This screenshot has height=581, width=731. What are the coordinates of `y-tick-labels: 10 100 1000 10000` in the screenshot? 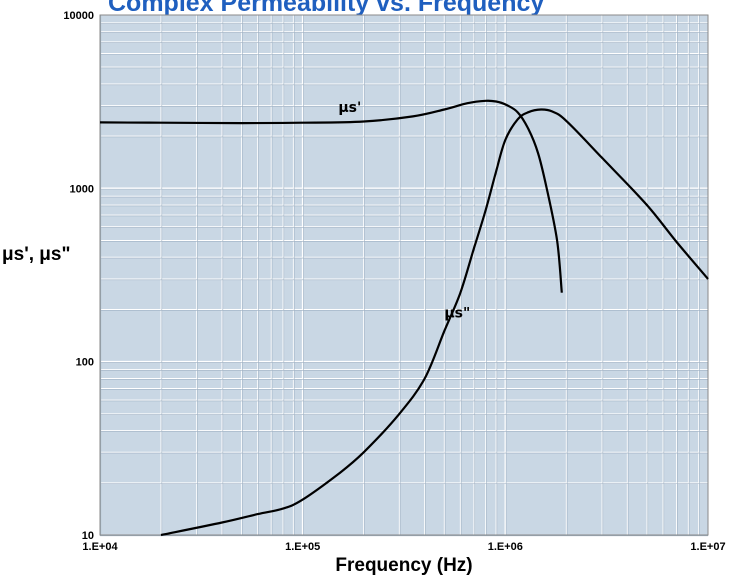 It's located at (78, 276).